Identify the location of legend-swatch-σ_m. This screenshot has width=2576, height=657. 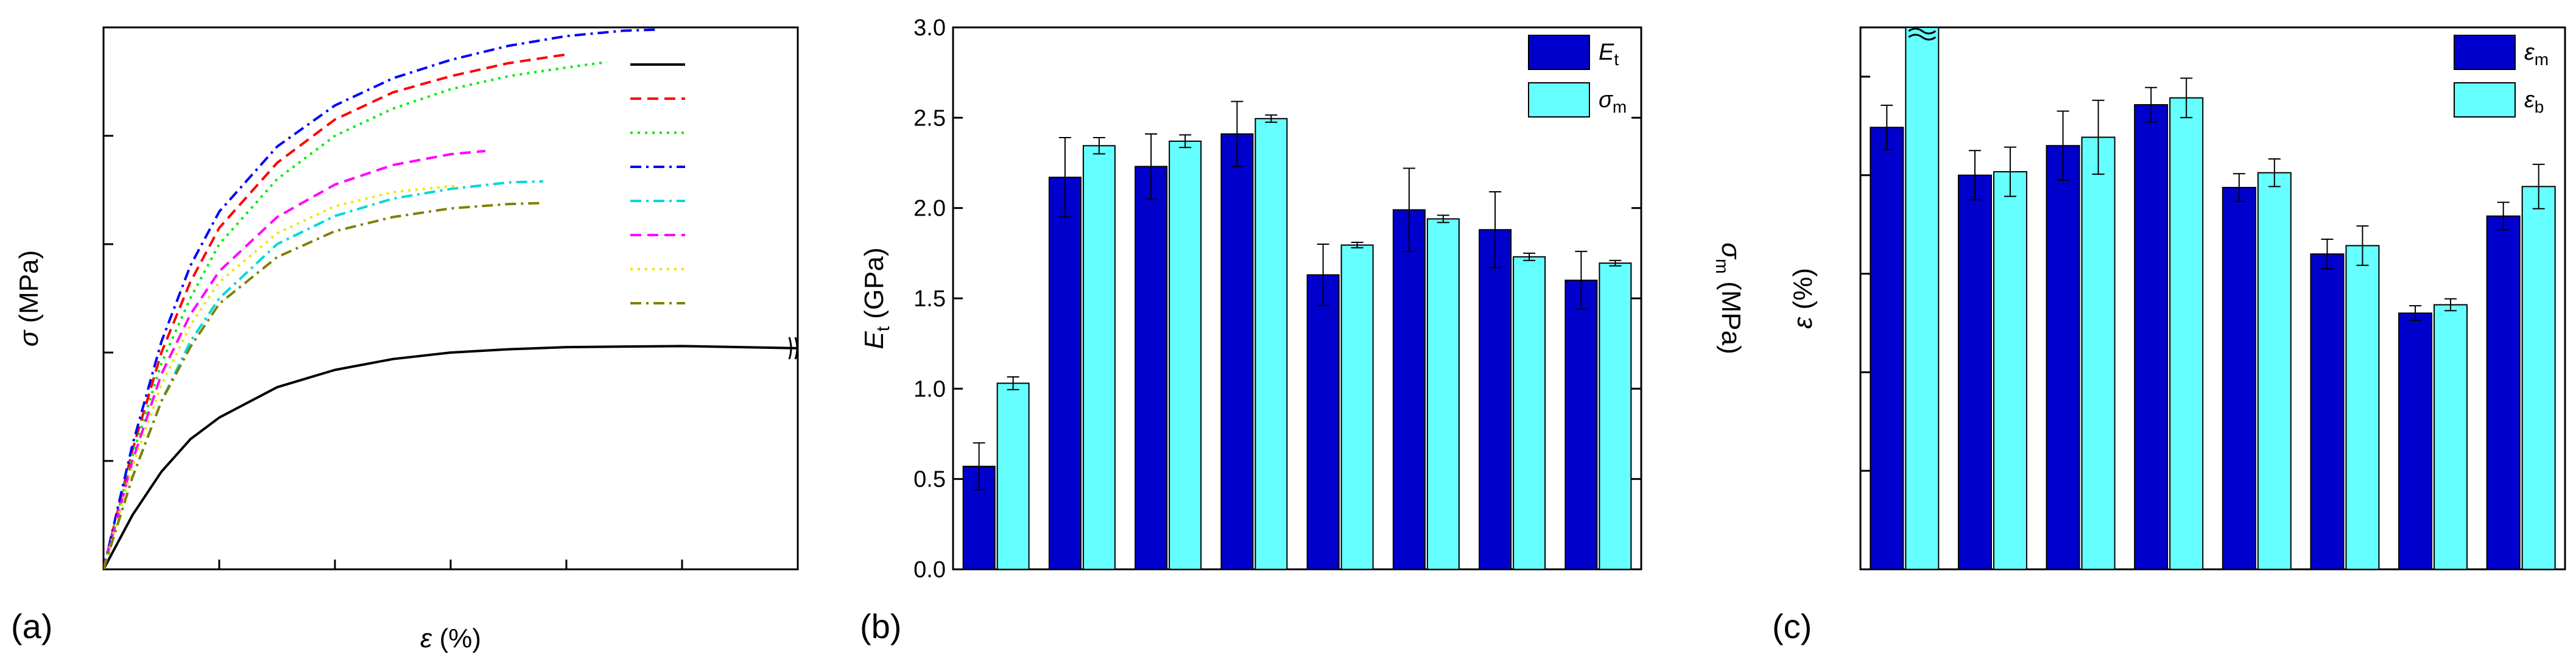
(1559, 100).